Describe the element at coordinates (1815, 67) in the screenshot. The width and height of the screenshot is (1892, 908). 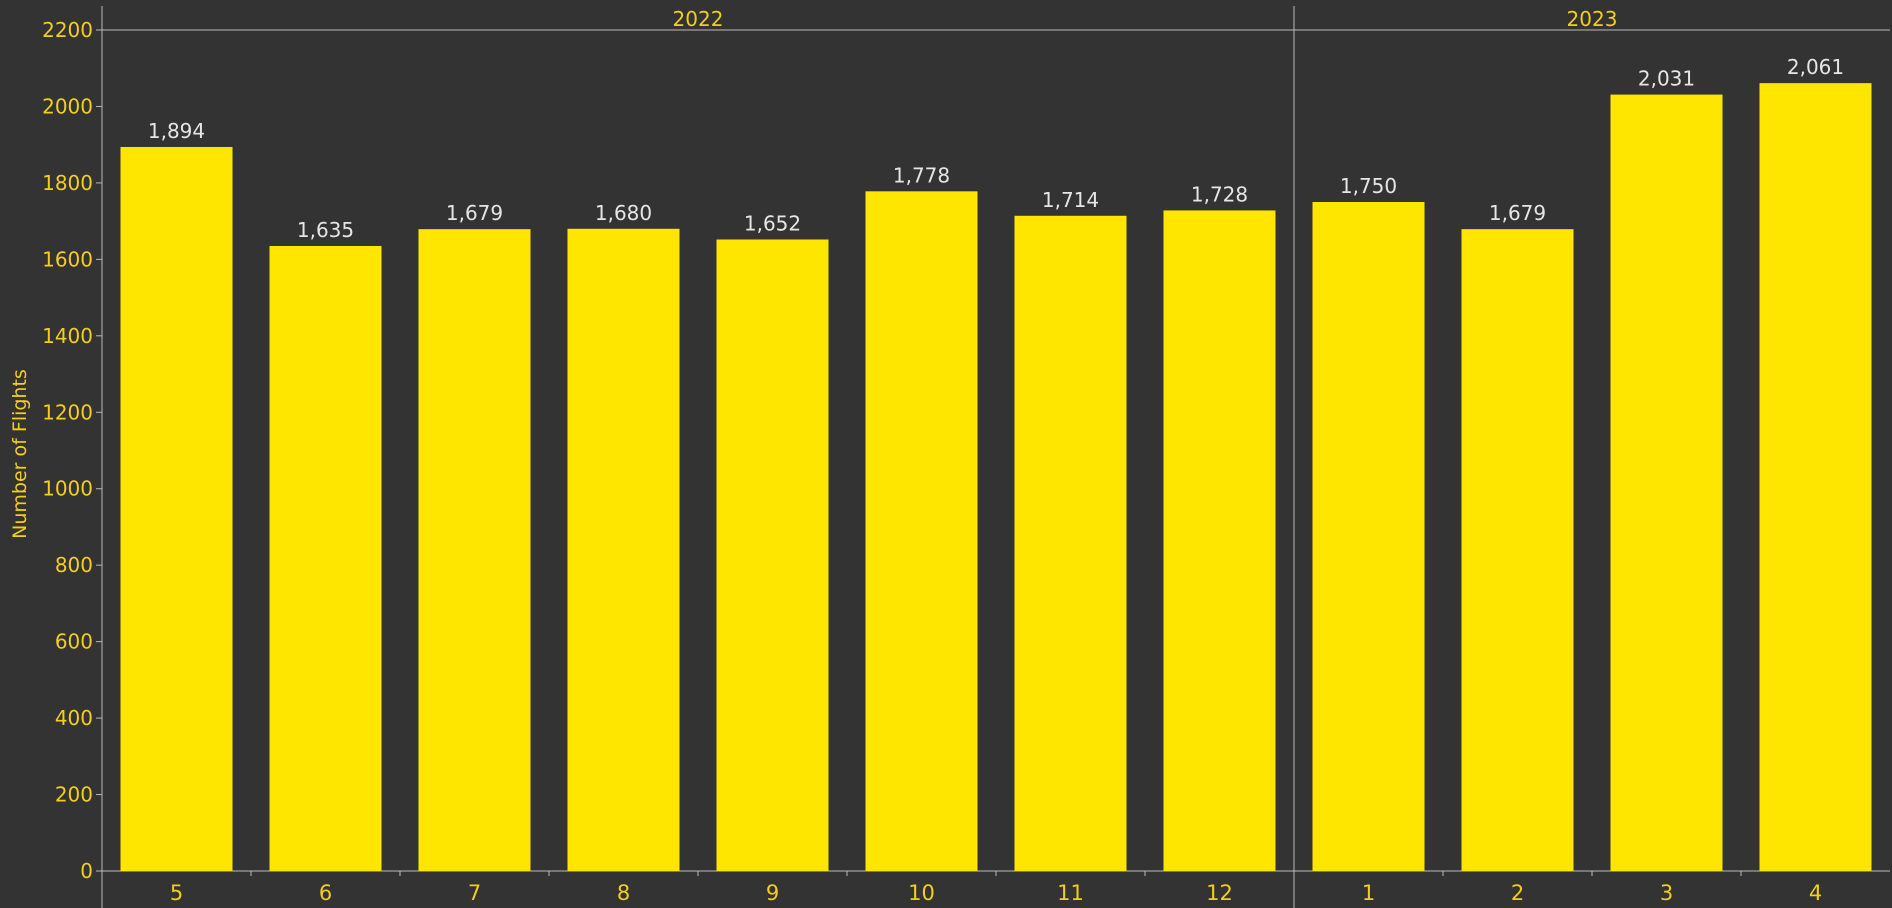
I see `bar-value-label: 2,061` at that location.